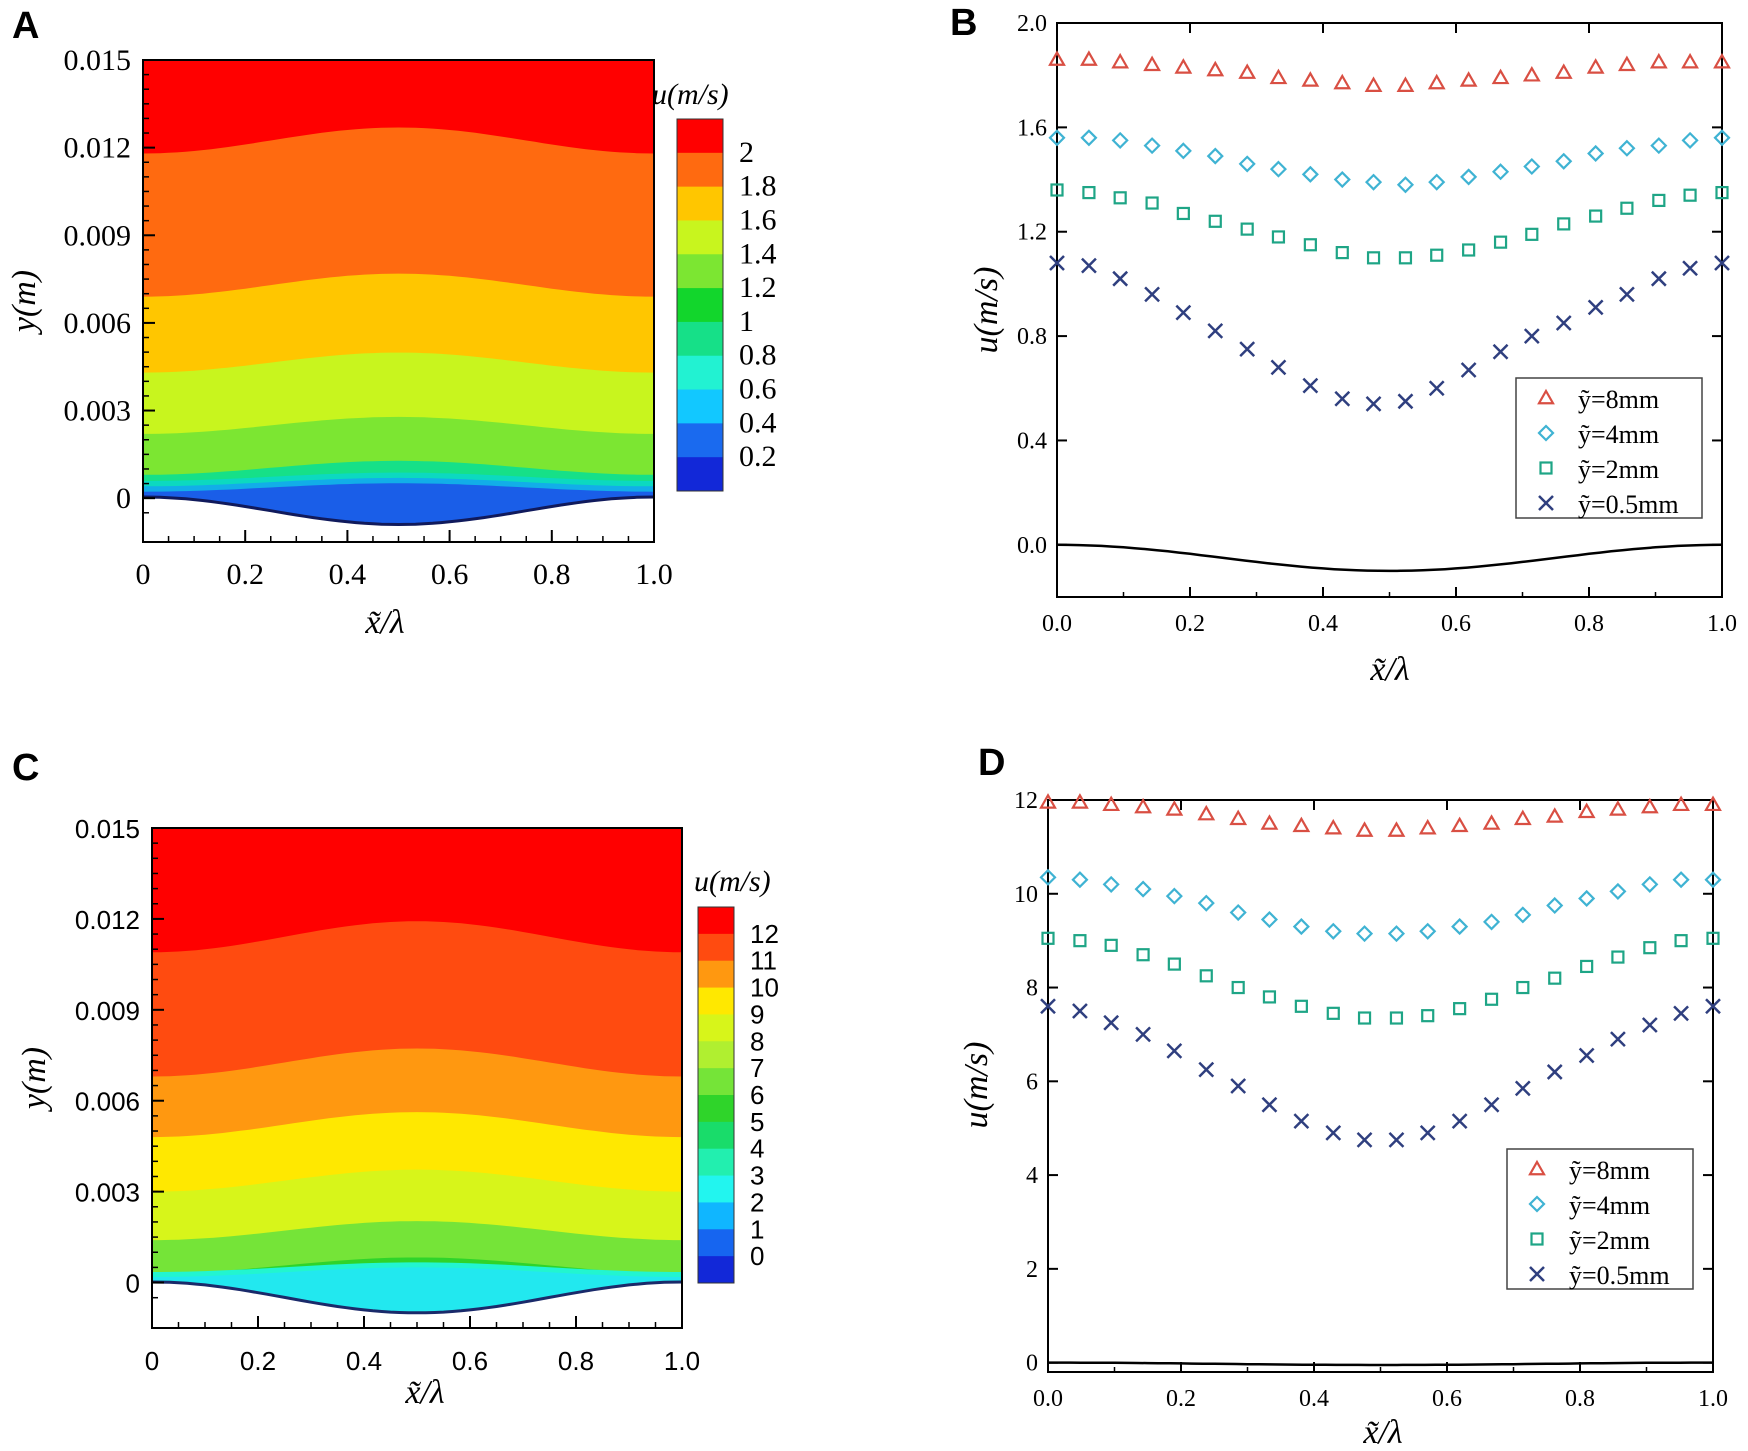 The width and height of the screenshot is (1748, 1451). I want to click on colorbar-label: 1.6, so click(758, 219).